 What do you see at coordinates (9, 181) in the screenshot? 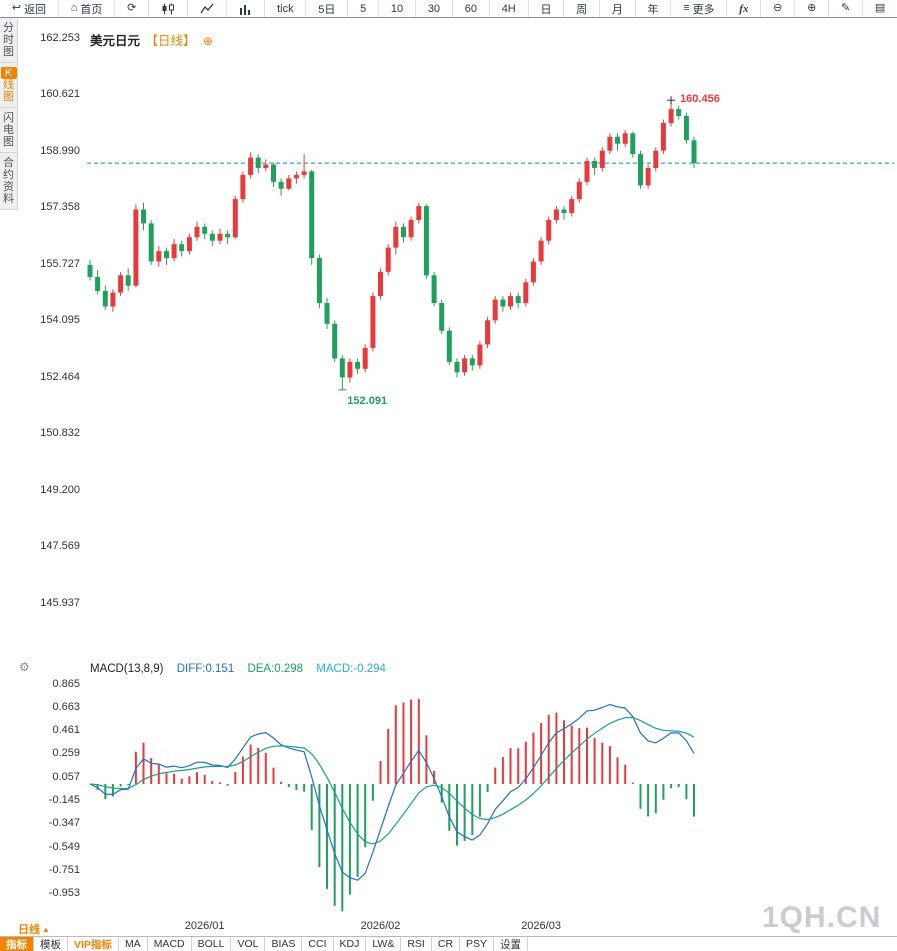
I see `tab-contract-info: 合约资料` at bounding box center [9, 181].